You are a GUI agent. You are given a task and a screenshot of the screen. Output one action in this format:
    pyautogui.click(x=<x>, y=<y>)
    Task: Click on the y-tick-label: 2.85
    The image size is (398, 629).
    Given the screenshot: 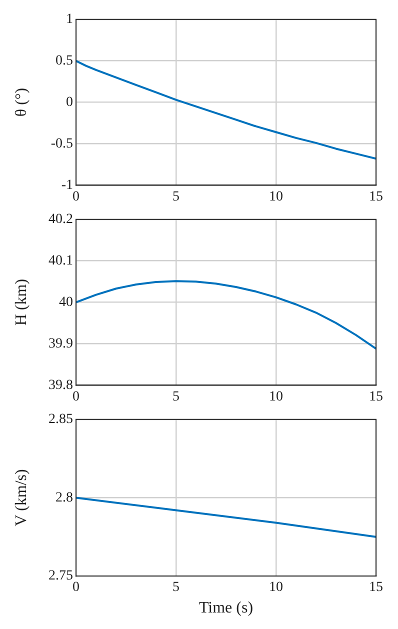 What is the action you would take?
    pyautogui.click(x=60, y=420)
    